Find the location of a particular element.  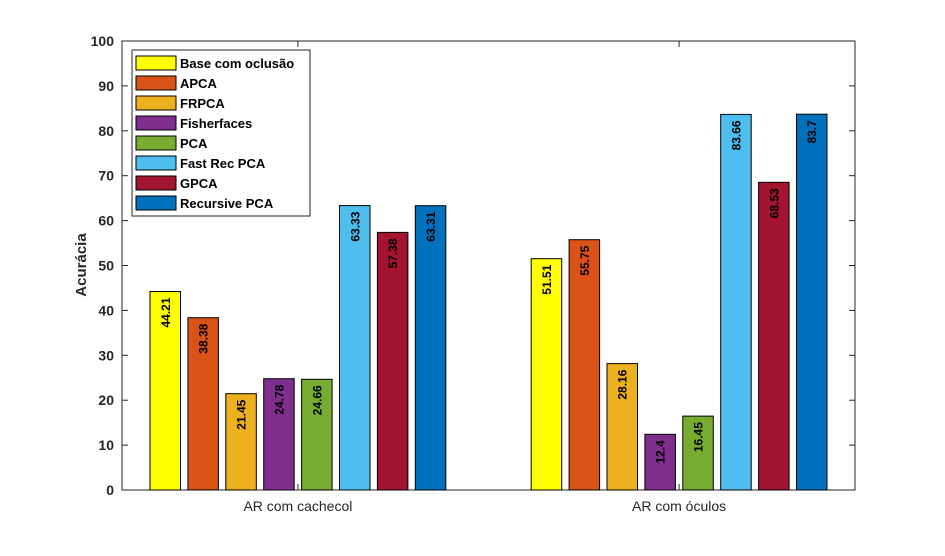

bar-value-label: 24.78 is located at coordinates (280, 399).